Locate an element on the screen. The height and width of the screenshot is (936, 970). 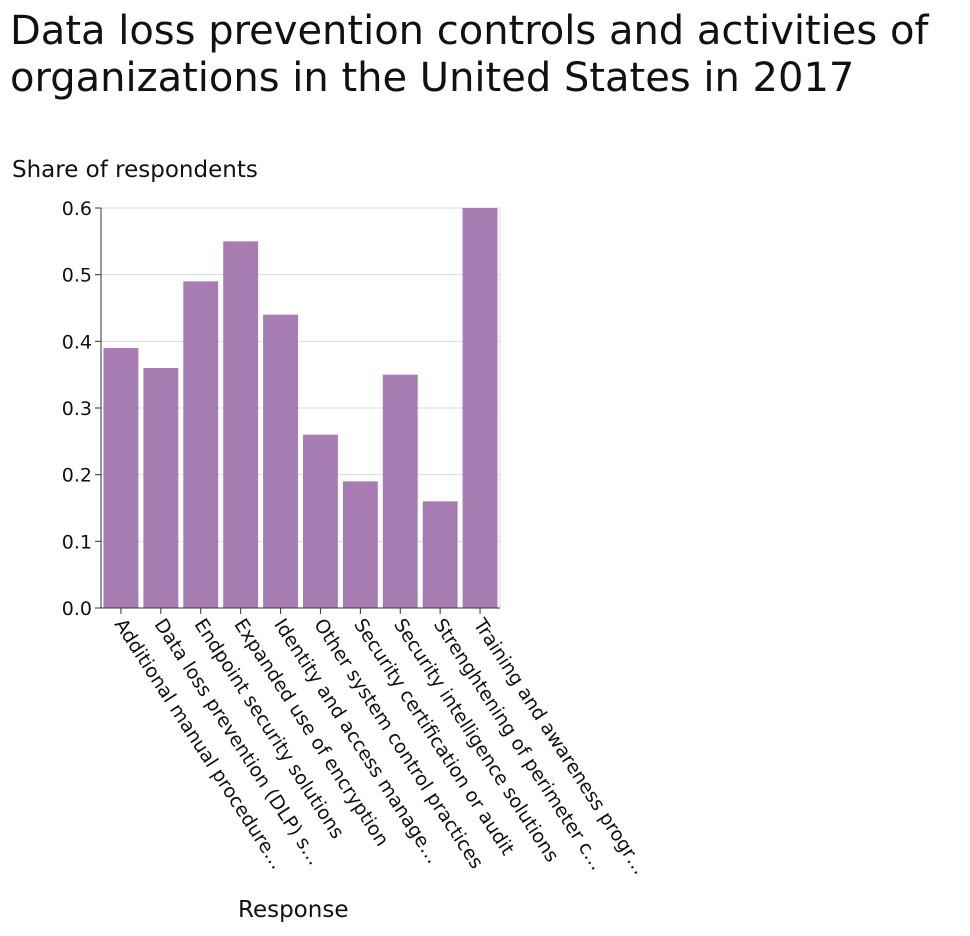
y-tick-label: 0.4 is located at coordinates (77, 342).